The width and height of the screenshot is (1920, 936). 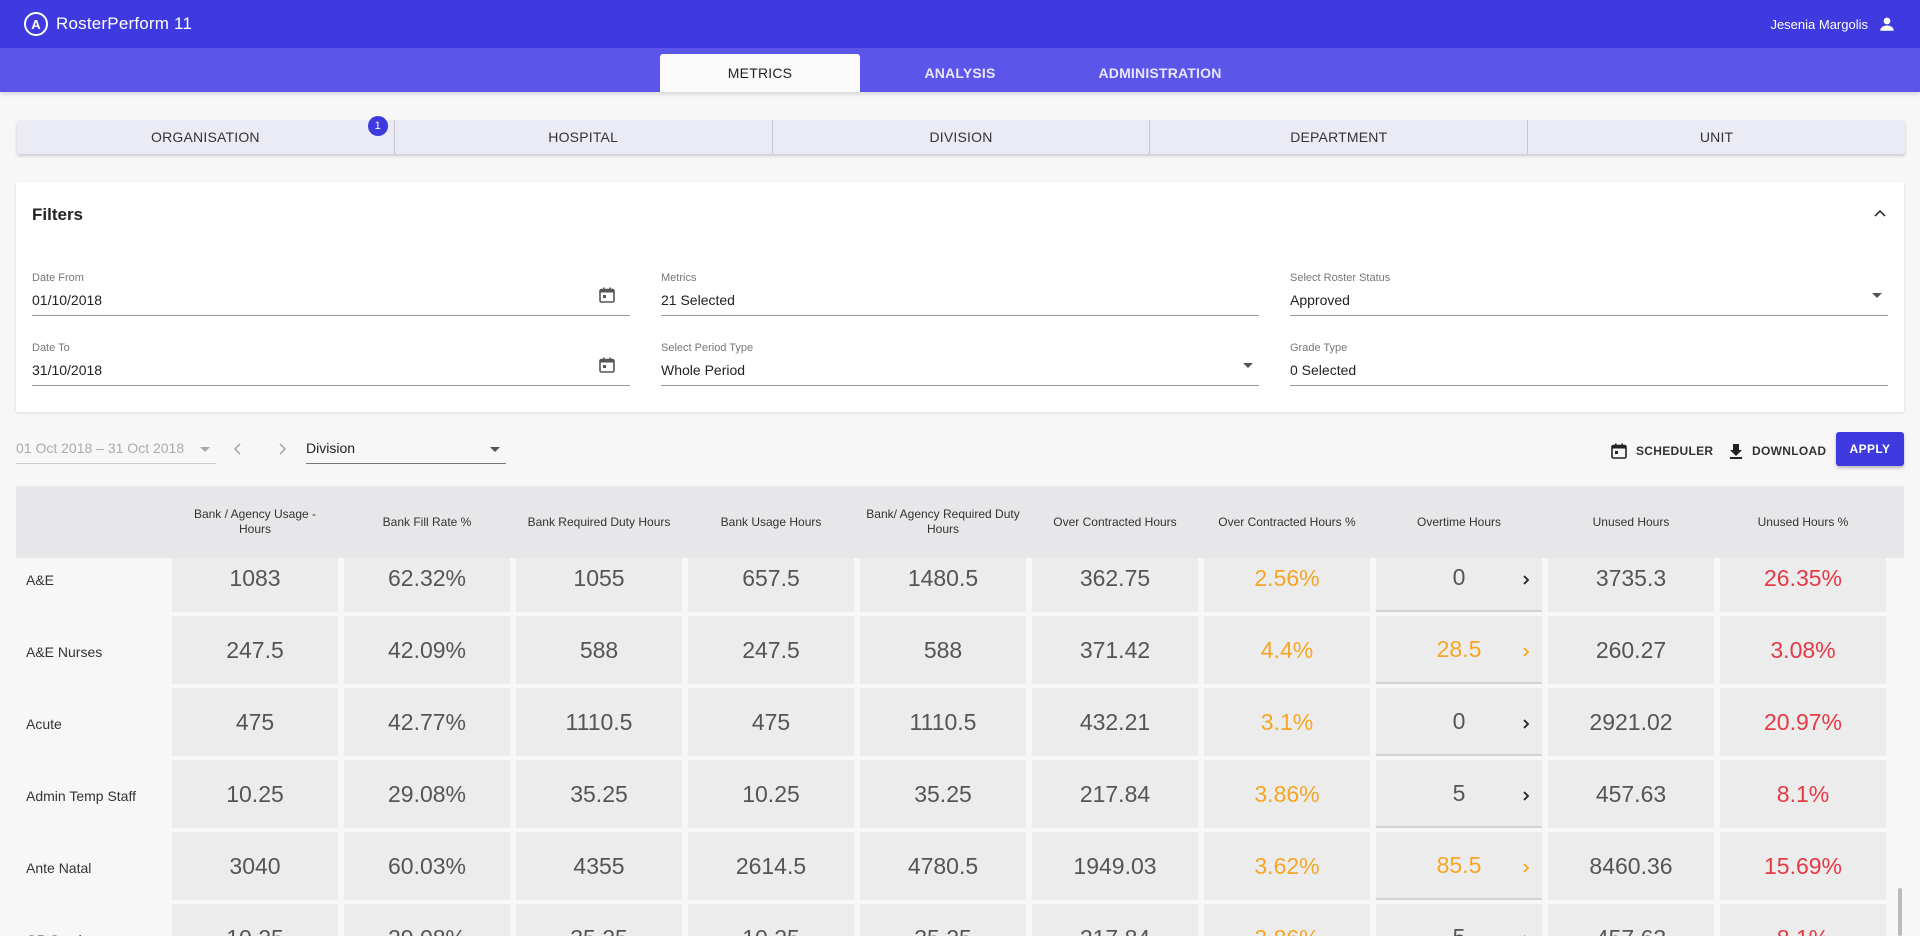 What do you see at coordinates (584, 137) in the screenshot?
I see `hierarchy-hospital: HOSPITAL` at bounding box center [584, 137].